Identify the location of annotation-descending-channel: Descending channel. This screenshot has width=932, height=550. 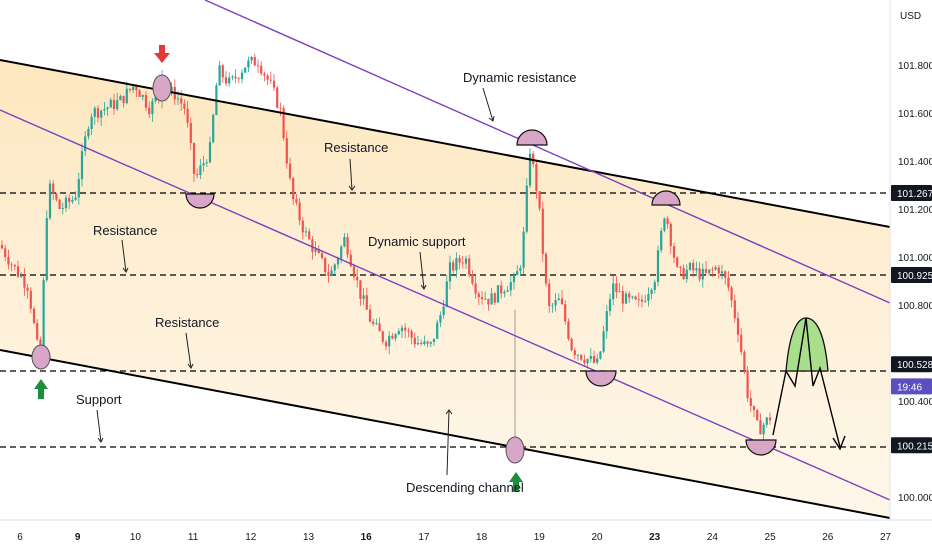
(465, 487).